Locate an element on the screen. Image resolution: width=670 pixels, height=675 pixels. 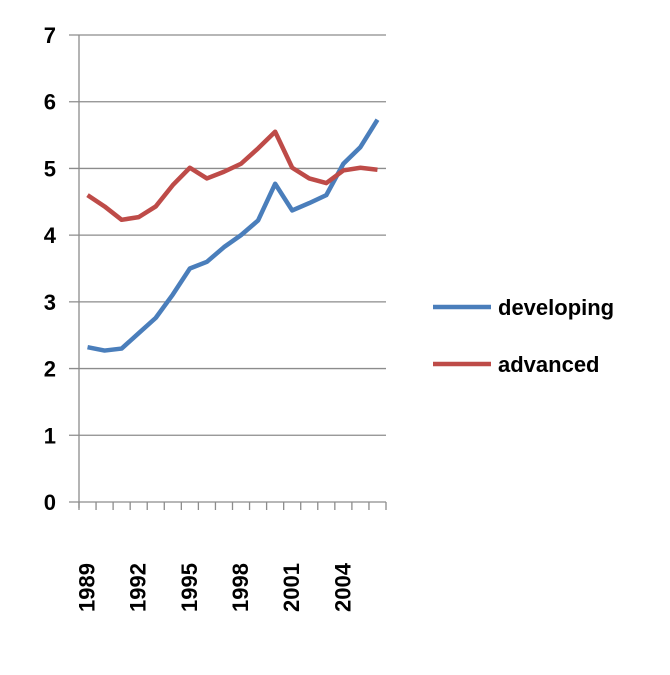
y-tick-label: 5 is located at coordinates (50, 168).